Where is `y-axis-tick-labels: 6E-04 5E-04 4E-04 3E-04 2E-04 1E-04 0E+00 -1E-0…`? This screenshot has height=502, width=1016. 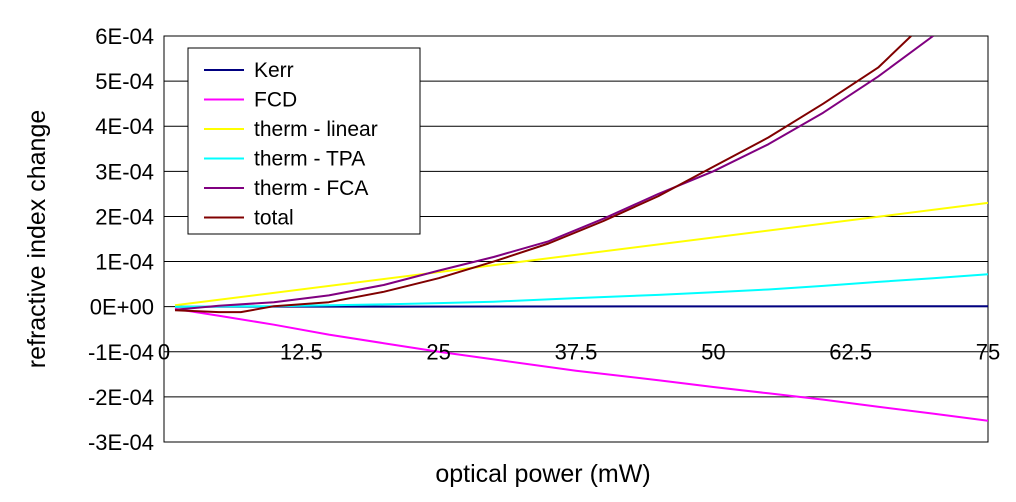 y-axis-tick-labels: 6E-04 5E-04 4E-04 3E-04 2E-04 1E-04 0E+00 -1E-0… is located at coordinates (121, 239).